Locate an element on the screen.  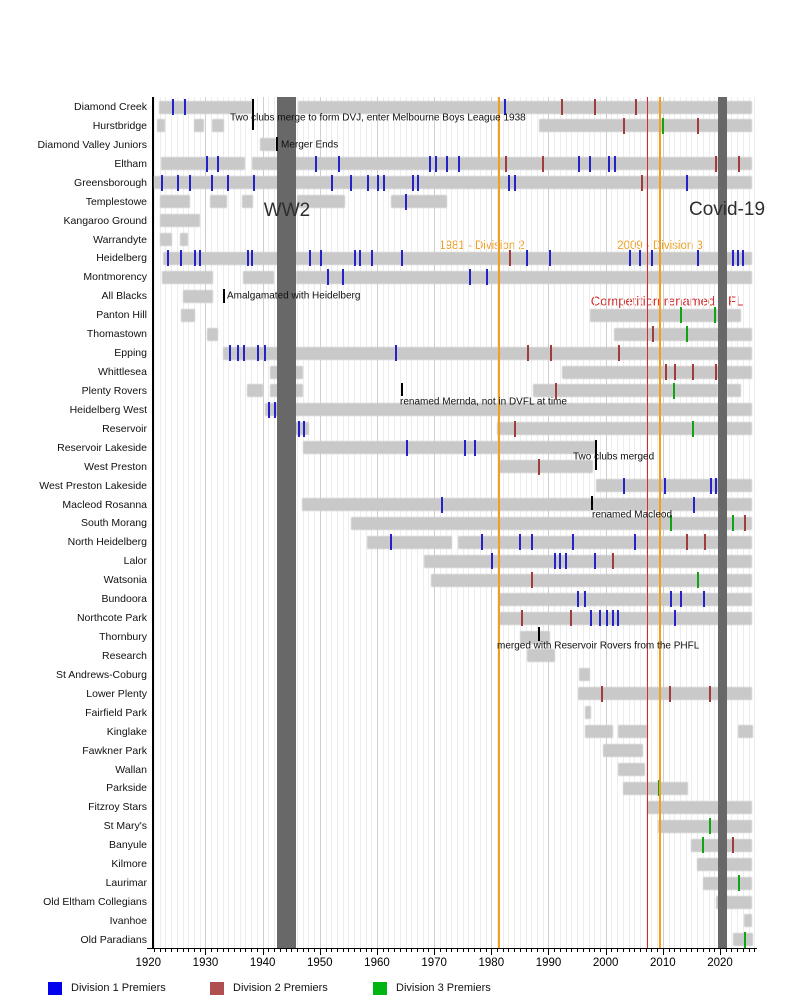
gridline-decade is located at coordinates (320, 522).